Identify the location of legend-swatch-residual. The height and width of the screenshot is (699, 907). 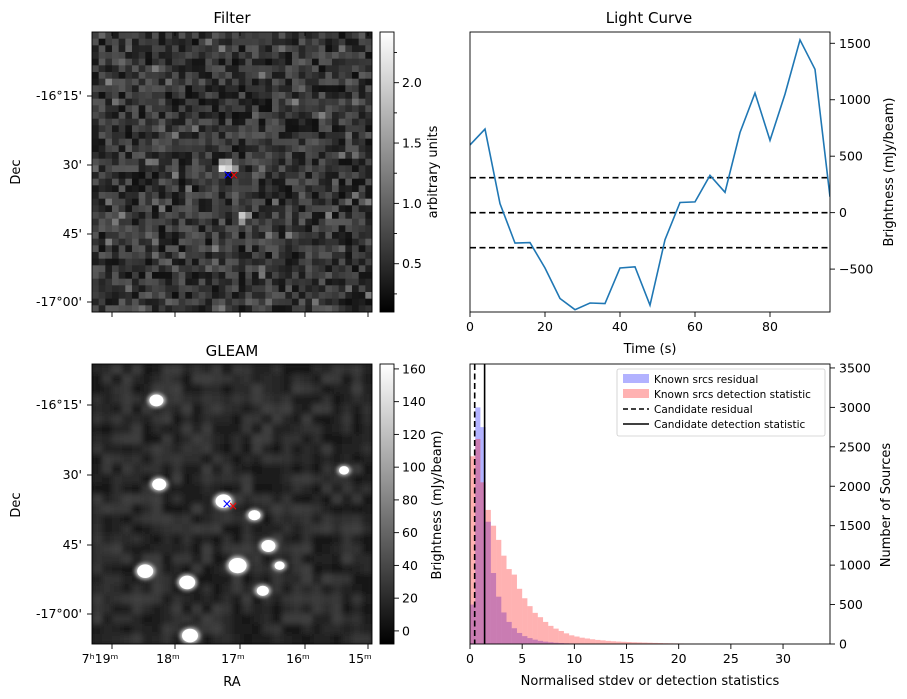
(636, 378).